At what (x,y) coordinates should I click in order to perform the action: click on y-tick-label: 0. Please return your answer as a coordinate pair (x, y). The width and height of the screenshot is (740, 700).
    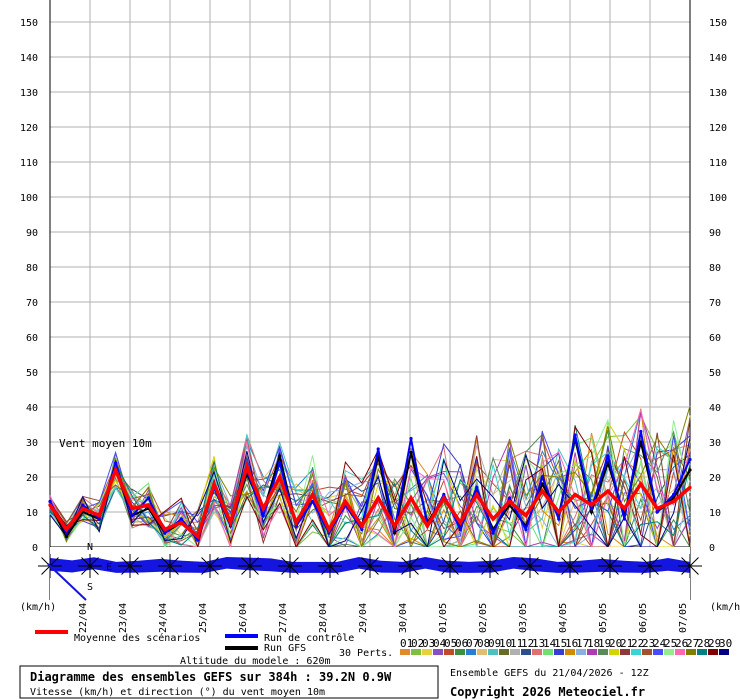
    Looking at the image, I should click on (712, 548).